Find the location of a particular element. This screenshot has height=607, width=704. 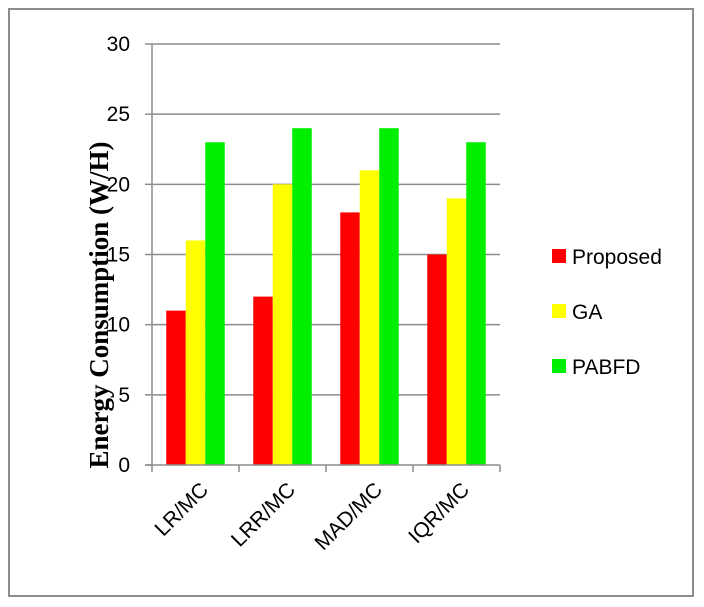

y-tick-label: 30 is located at coordinates (118, 44).